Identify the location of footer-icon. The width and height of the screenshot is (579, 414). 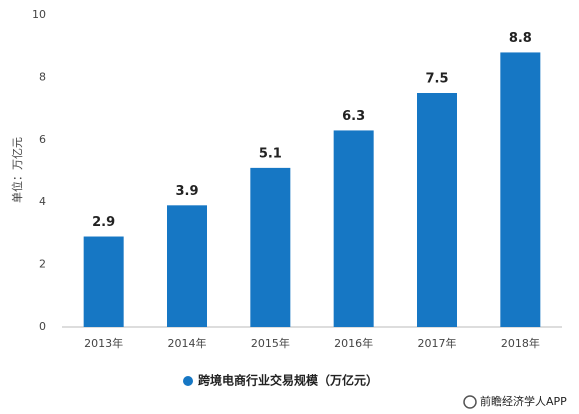
(470, 402).